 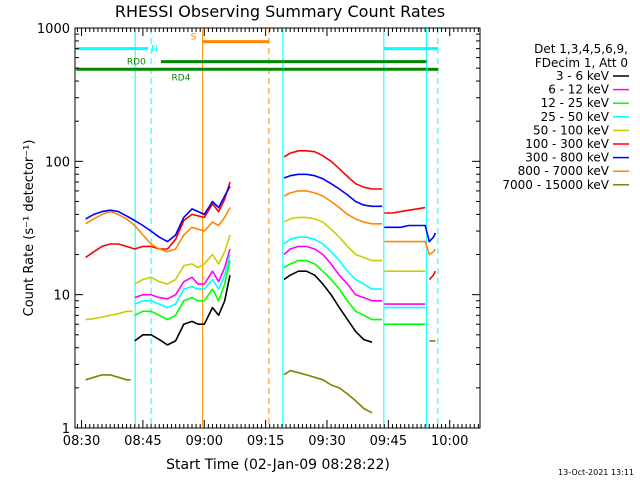 I want to click on legend-label-7000-15000-kev: 7000 - 15000 keV, so click(x=555, y=185).